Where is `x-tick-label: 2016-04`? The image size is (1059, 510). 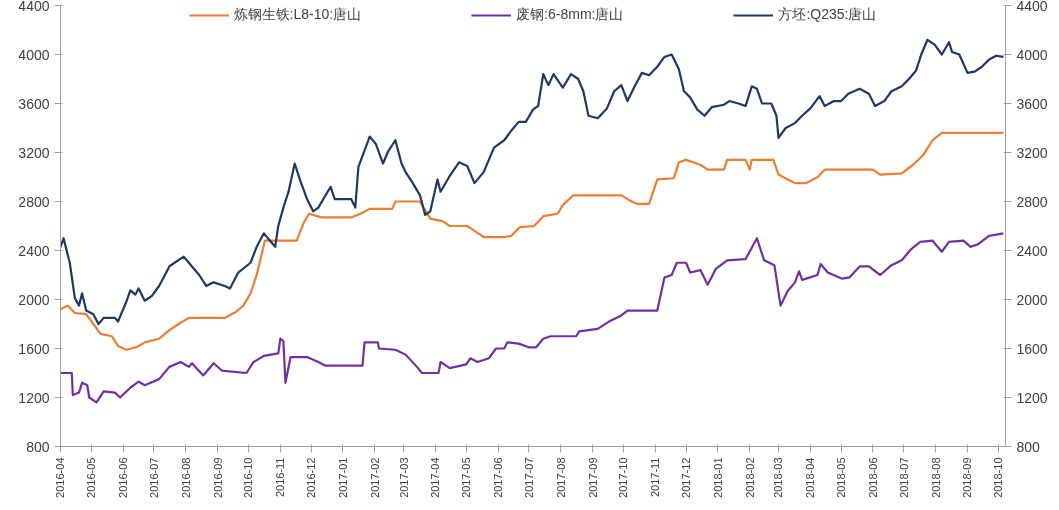 x-tick-label: 2016-04 is located at coordinates (60, 477).